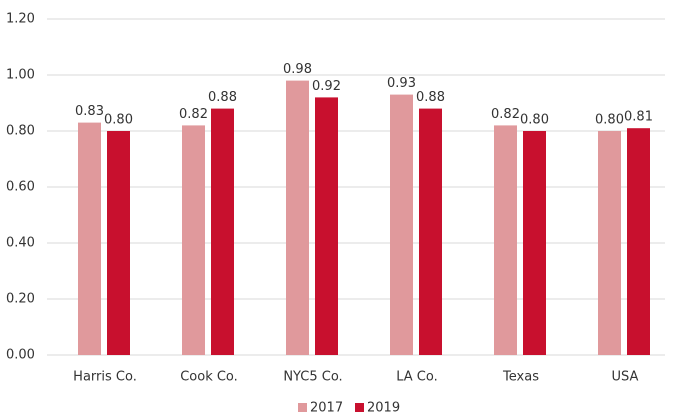 The height and width of the screenshot is (416, 673). I want to click on value-label: 0.83, so click(89, 111).